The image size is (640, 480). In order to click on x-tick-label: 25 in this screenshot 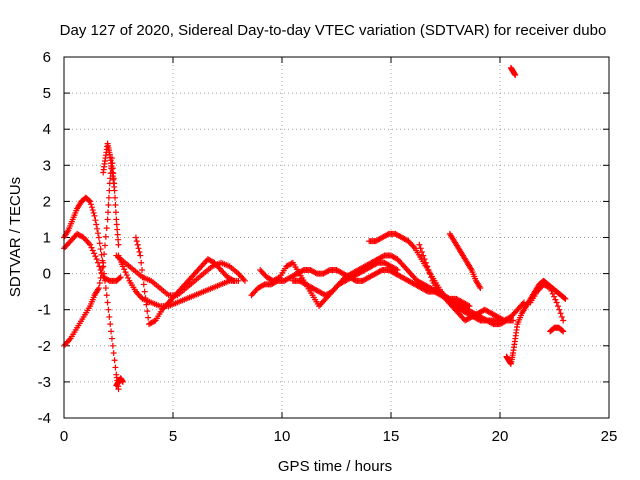, I will do `click(609, 436)`.